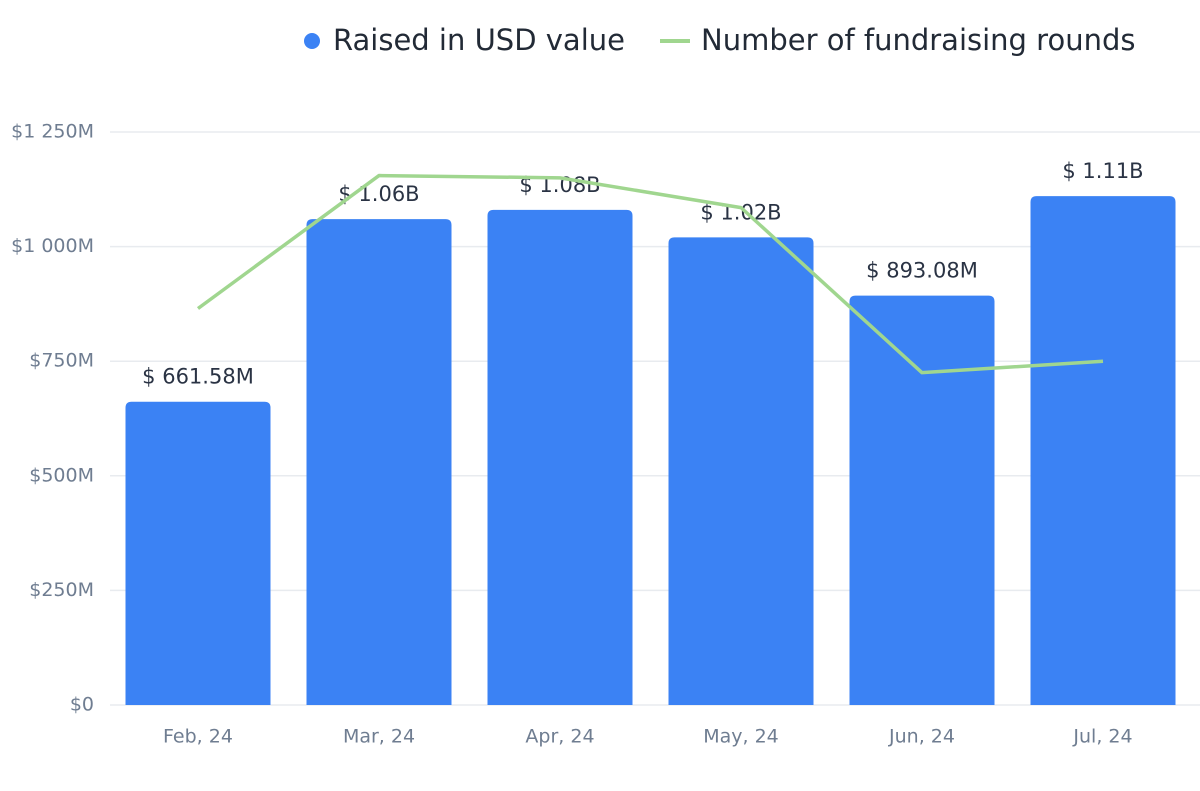 The image size is (1200, 791). I want to click on x-tick-label: Mar, 24, so click(379, 737).